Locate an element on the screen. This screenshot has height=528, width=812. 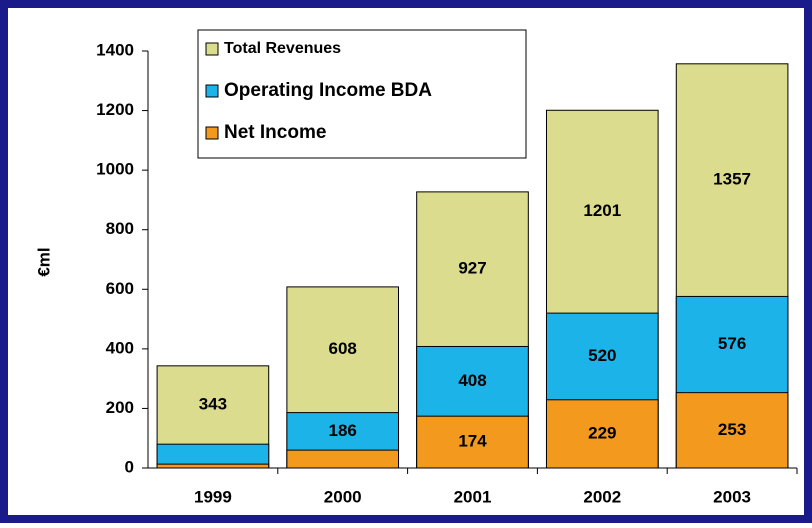
y-tick-label: 800 is located at coordinates (120, 228).